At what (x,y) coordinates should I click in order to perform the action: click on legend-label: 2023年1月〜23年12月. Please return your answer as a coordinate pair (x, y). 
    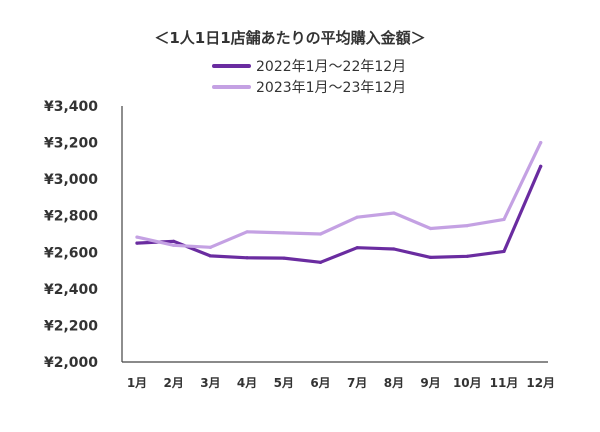
    Looking at the image, I should click on (331, 88).